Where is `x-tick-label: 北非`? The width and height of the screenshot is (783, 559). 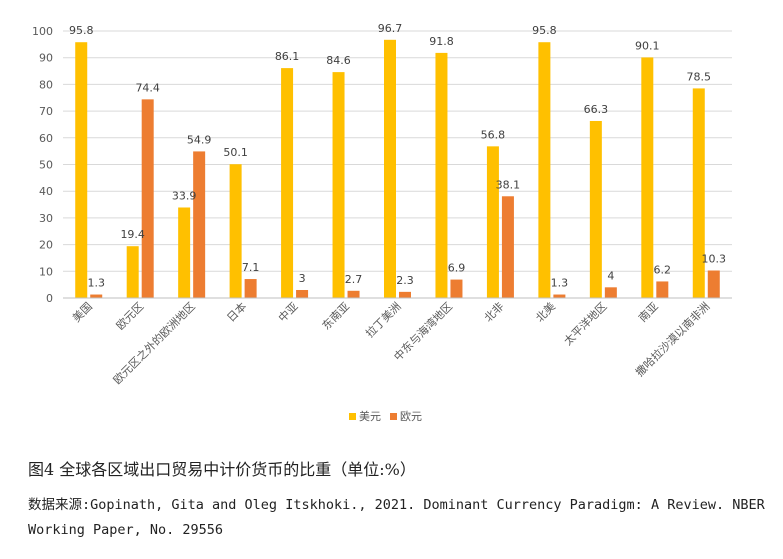 x-tick-label: 北非 is located at coordinates (494, 312).